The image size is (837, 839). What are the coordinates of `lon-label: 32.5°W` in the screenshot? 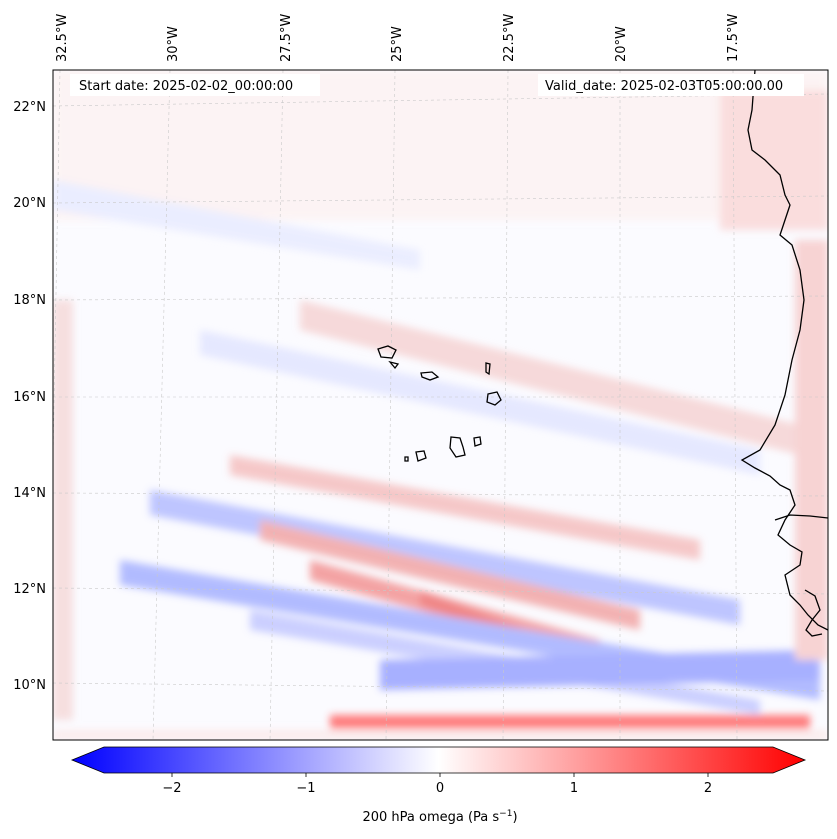 It's located at (62, 38).